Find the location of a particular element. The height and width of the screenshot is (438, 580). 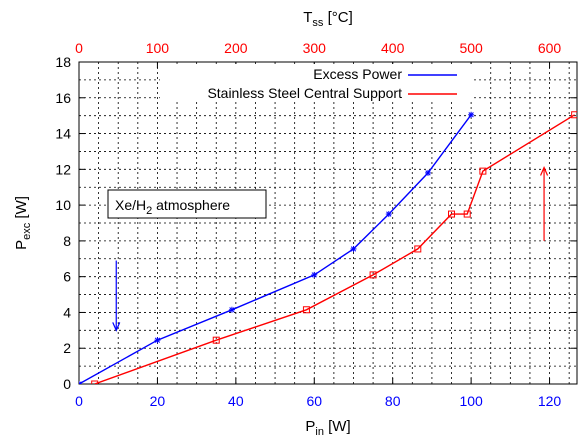

y-tick-label: 18 is located at coordinates (63, 62).